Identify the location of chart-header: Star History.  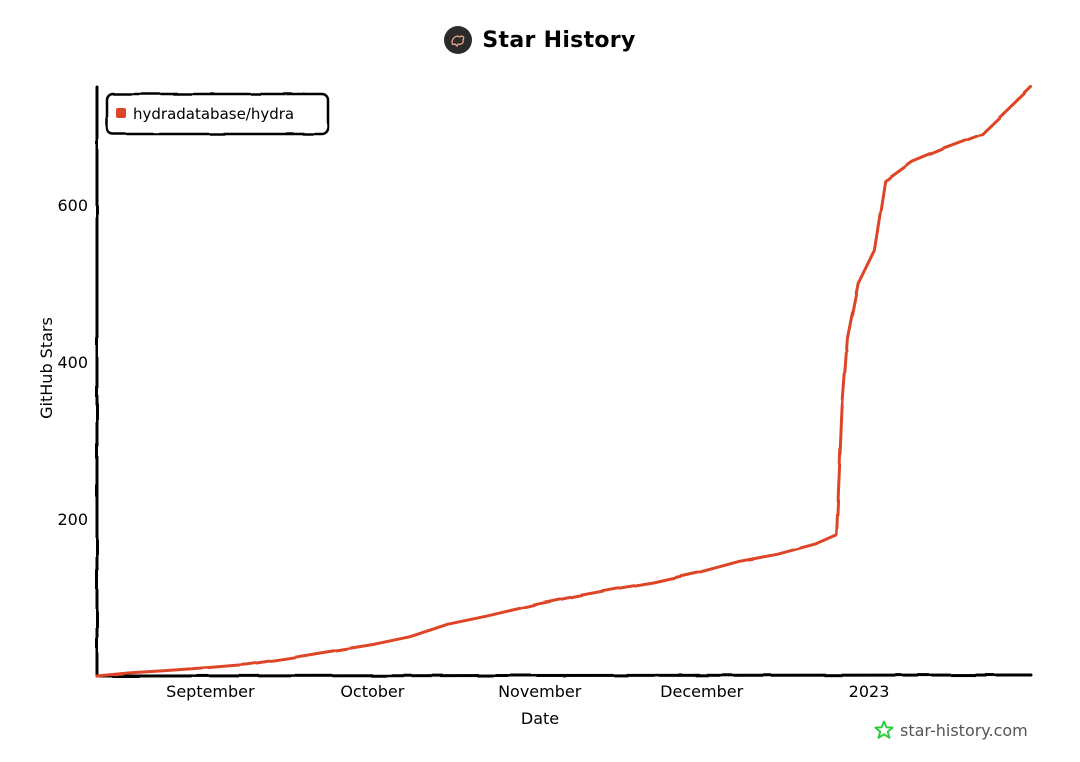
(540, 40).